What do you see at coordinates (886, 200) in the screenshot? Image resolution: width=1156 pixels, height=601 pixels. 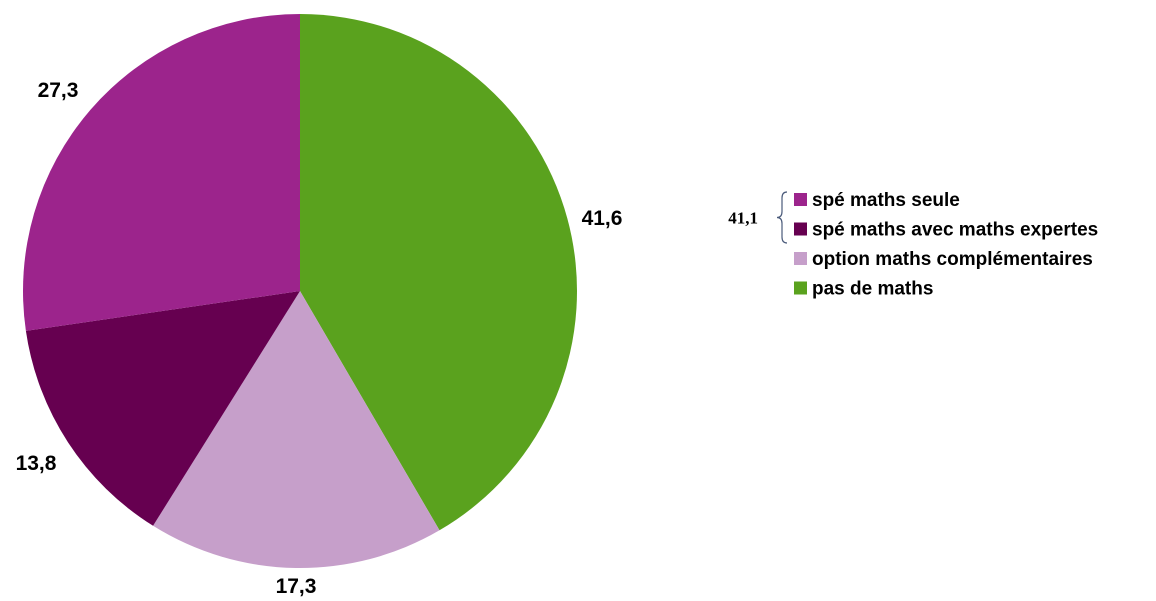 I see `legend-label: spé maths seule` at bounding box center [886, 200].